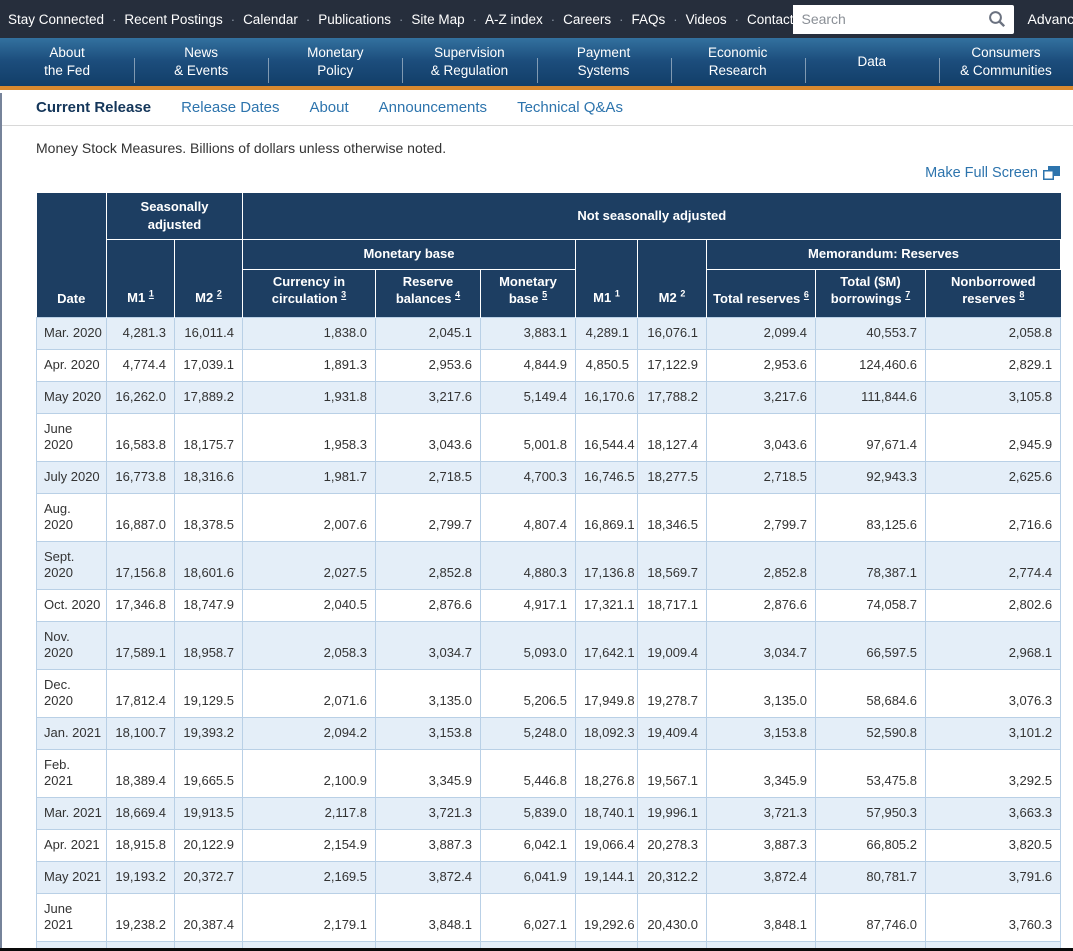 The image size is (1073, 951). Describe the element at coordinates (504, 19) in the screenshot. I see `utility-link-az-index: A-Z index` at that location.